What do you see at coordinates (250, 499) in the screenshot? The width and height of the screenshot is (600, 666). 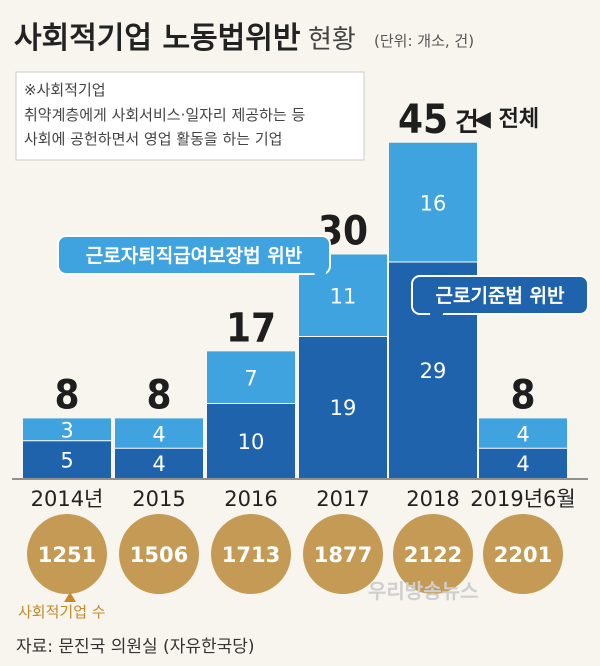 I see `category-label-2: 2016` at bounding box center [250, 499].